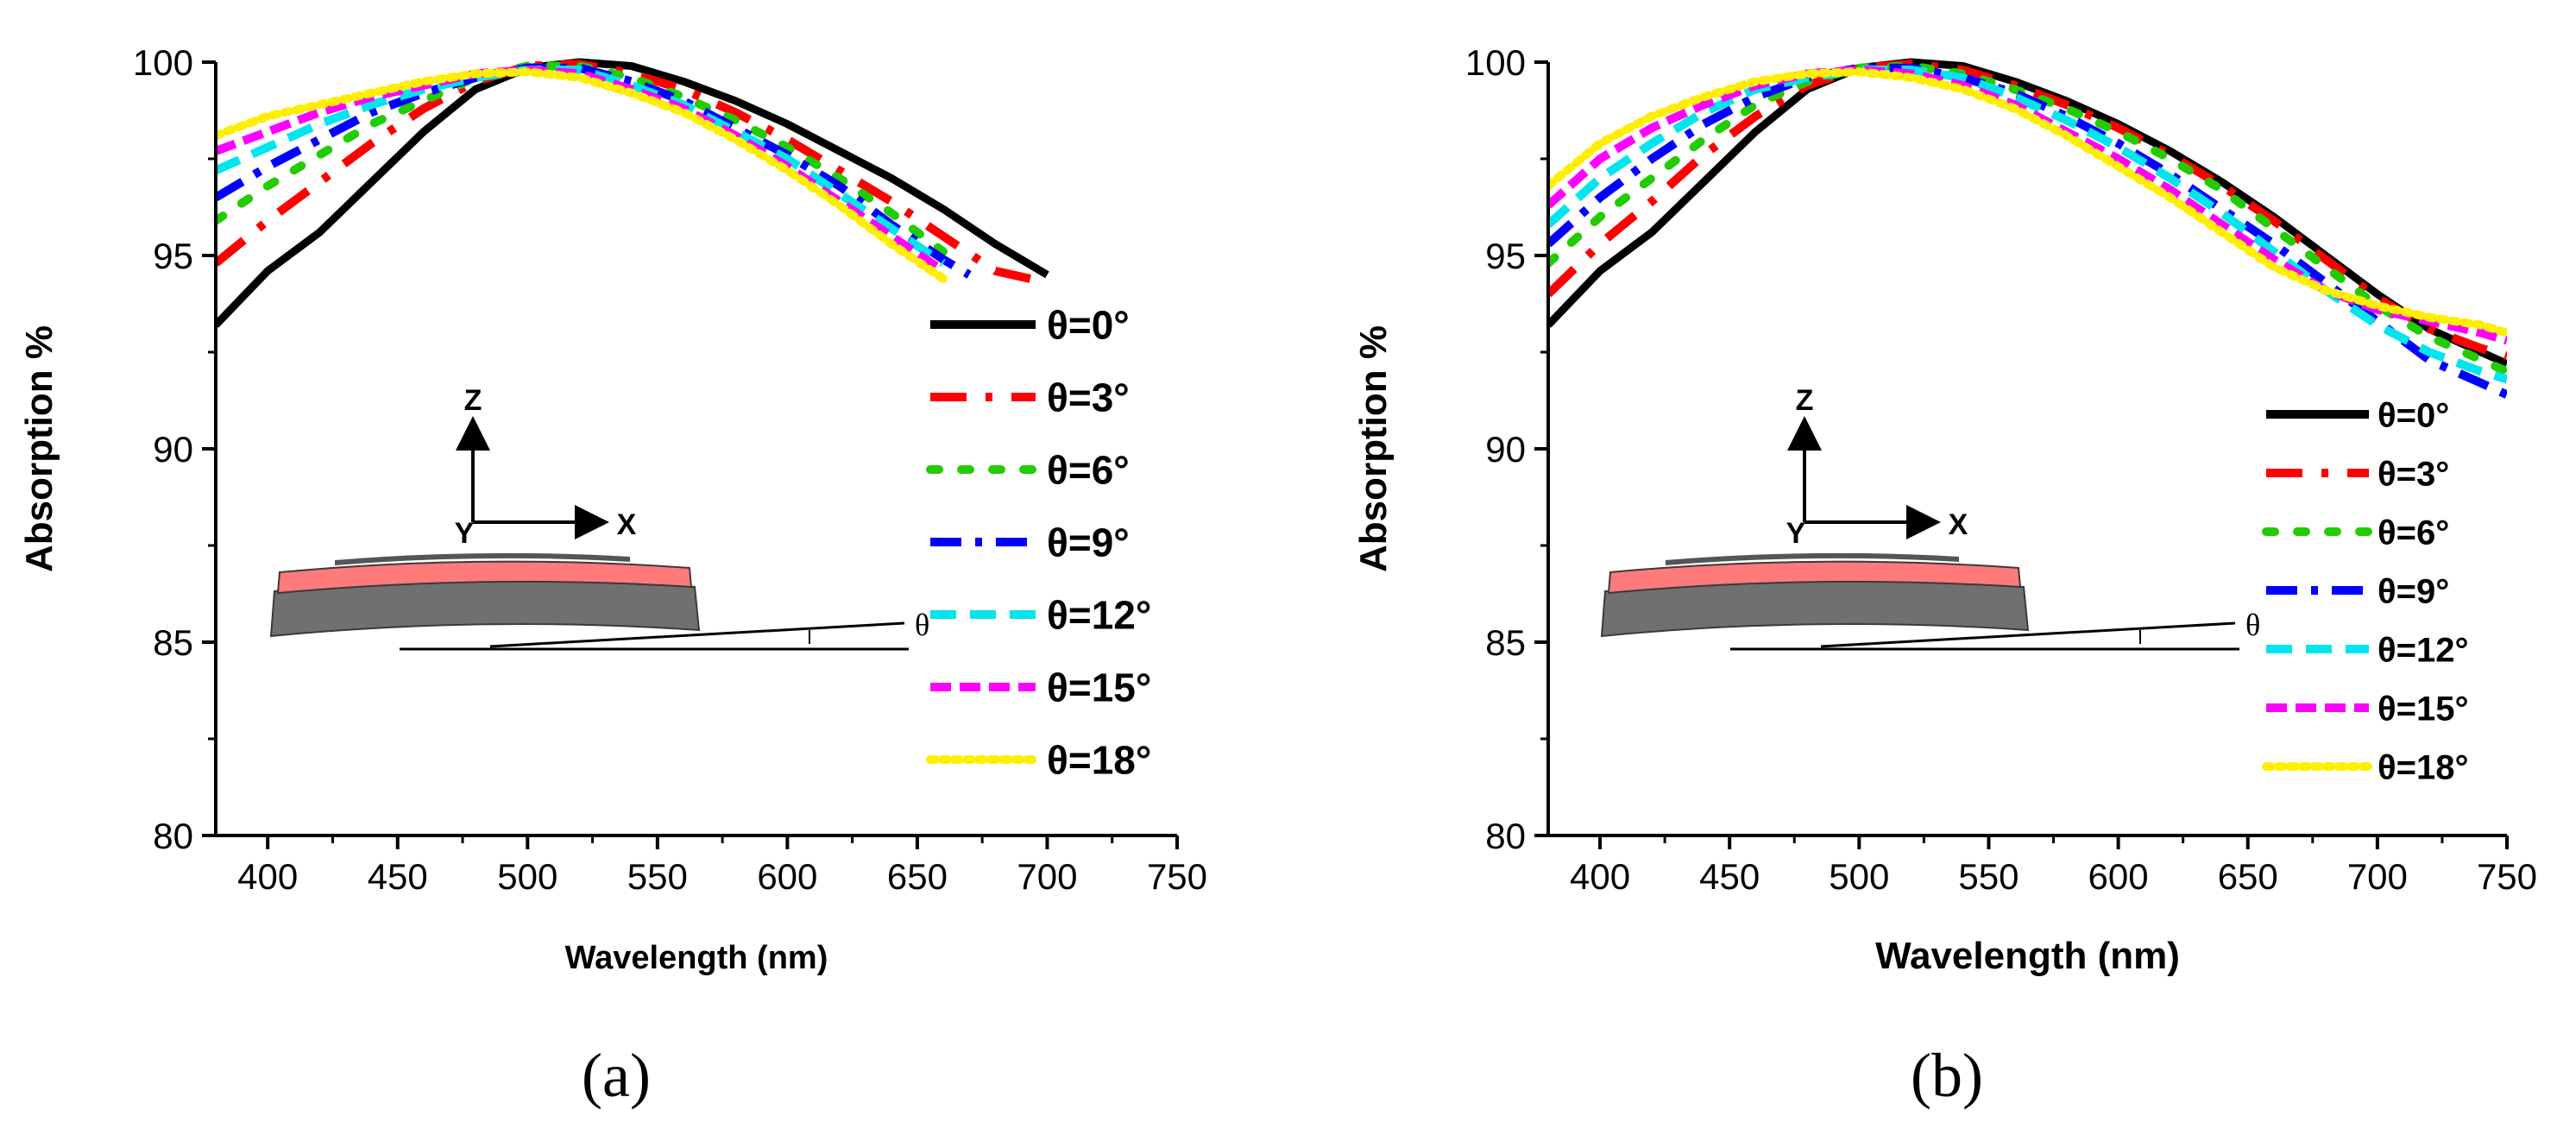  Describe the element at coordinates (616, 1075) in the screenshot. I see `caption-a: (a)` at that location.